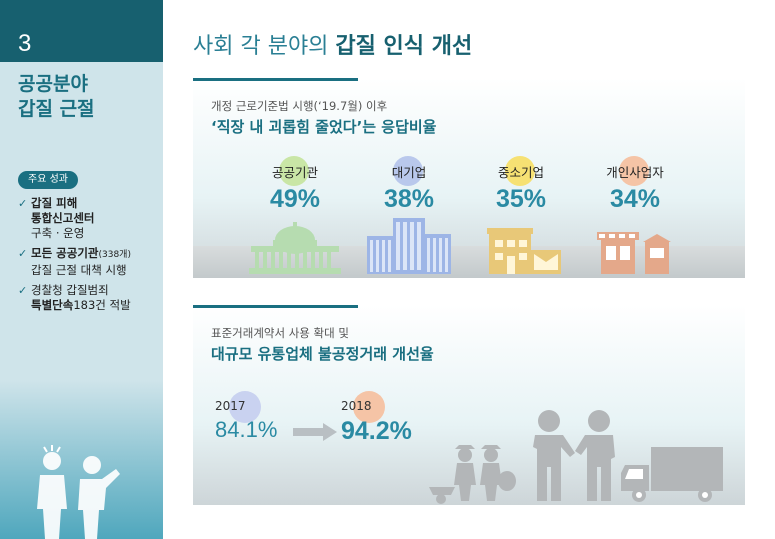 This screenshot has width=775, height=539. Describe the element at coordinates (78, 492) in the screenshot. I see `people-arguing-icon` at that location.